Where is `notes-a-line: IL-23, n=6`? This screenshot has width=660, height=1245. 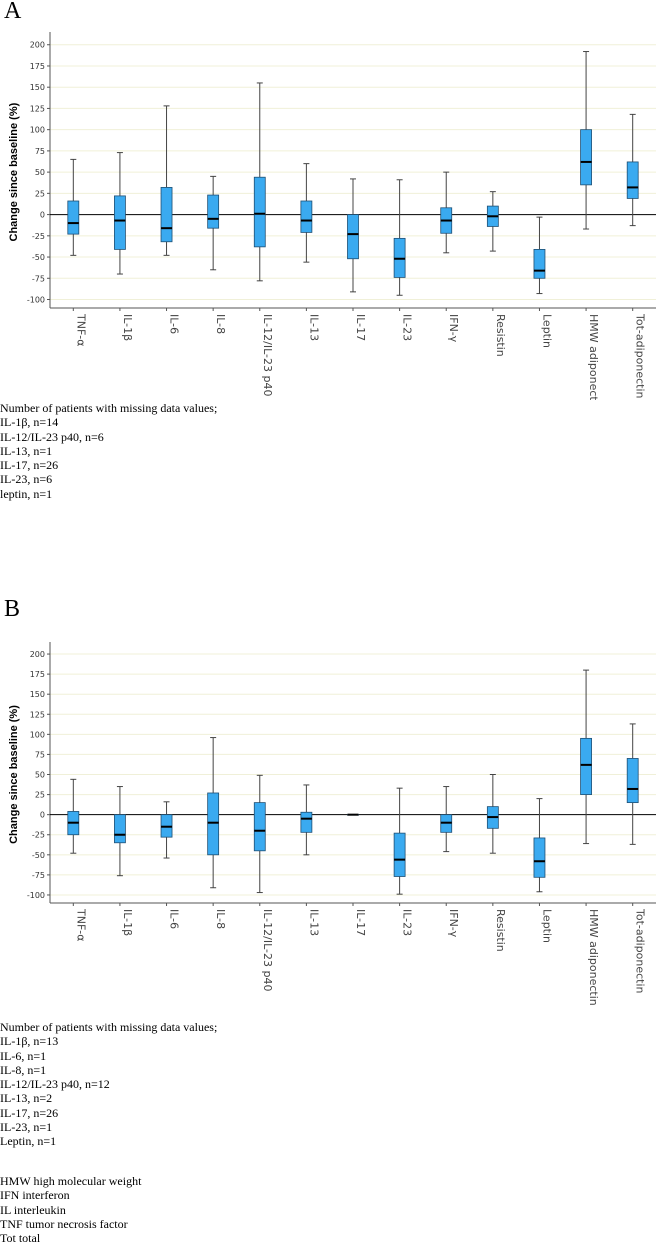
notes-a-line: IL-23, n=6 is located at coordinates (26, 479).